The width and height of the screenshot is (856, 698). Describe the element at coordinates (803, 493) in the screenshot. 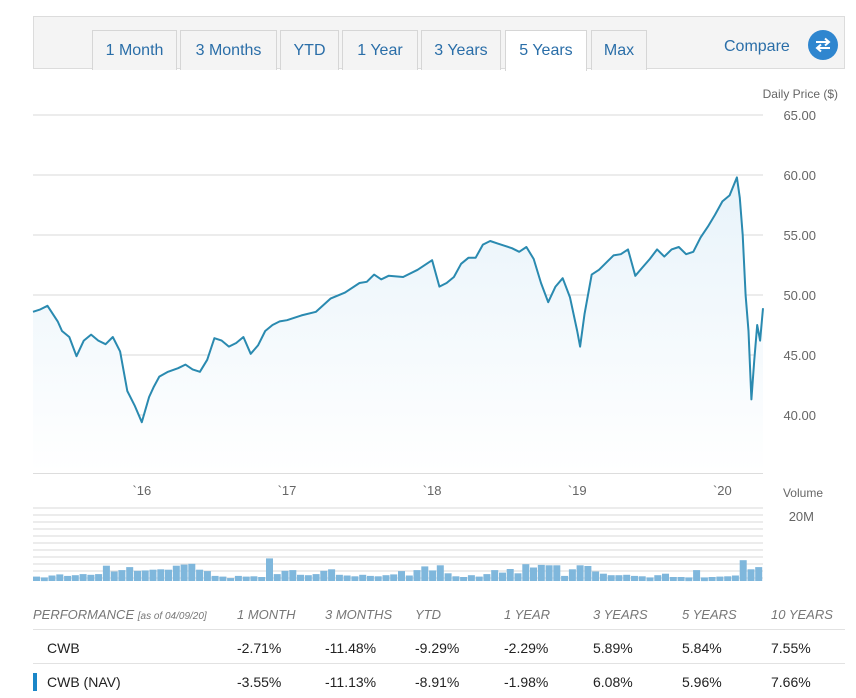

I see `volume-axis-label: Volume` at that location.